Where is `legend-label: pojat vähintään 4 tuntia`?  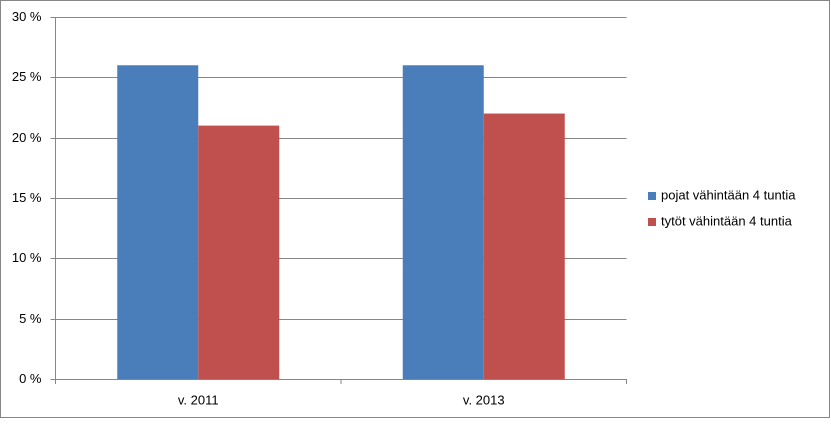 legend-label: pojat vähintään 4 tuntia is located at coordinates (728, 194).